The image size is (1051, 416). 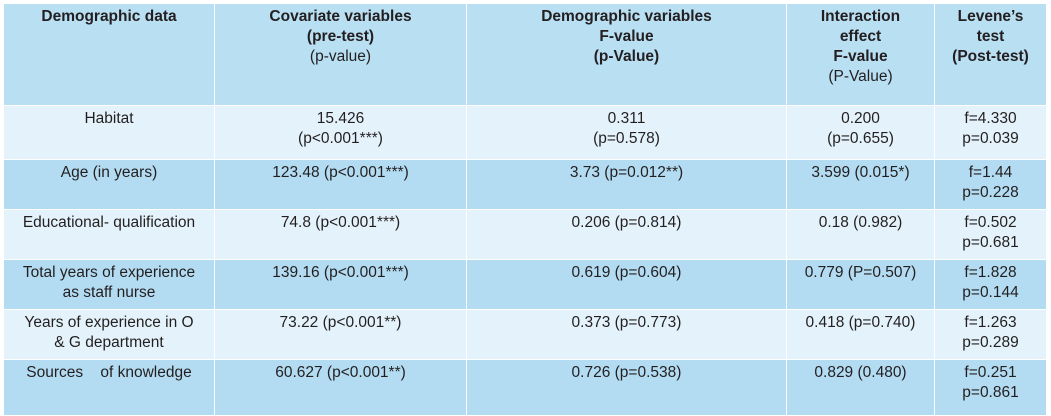 I want to click on cell-demographic-f: 0.311 (p=0.578), so click(x=626, y=132).